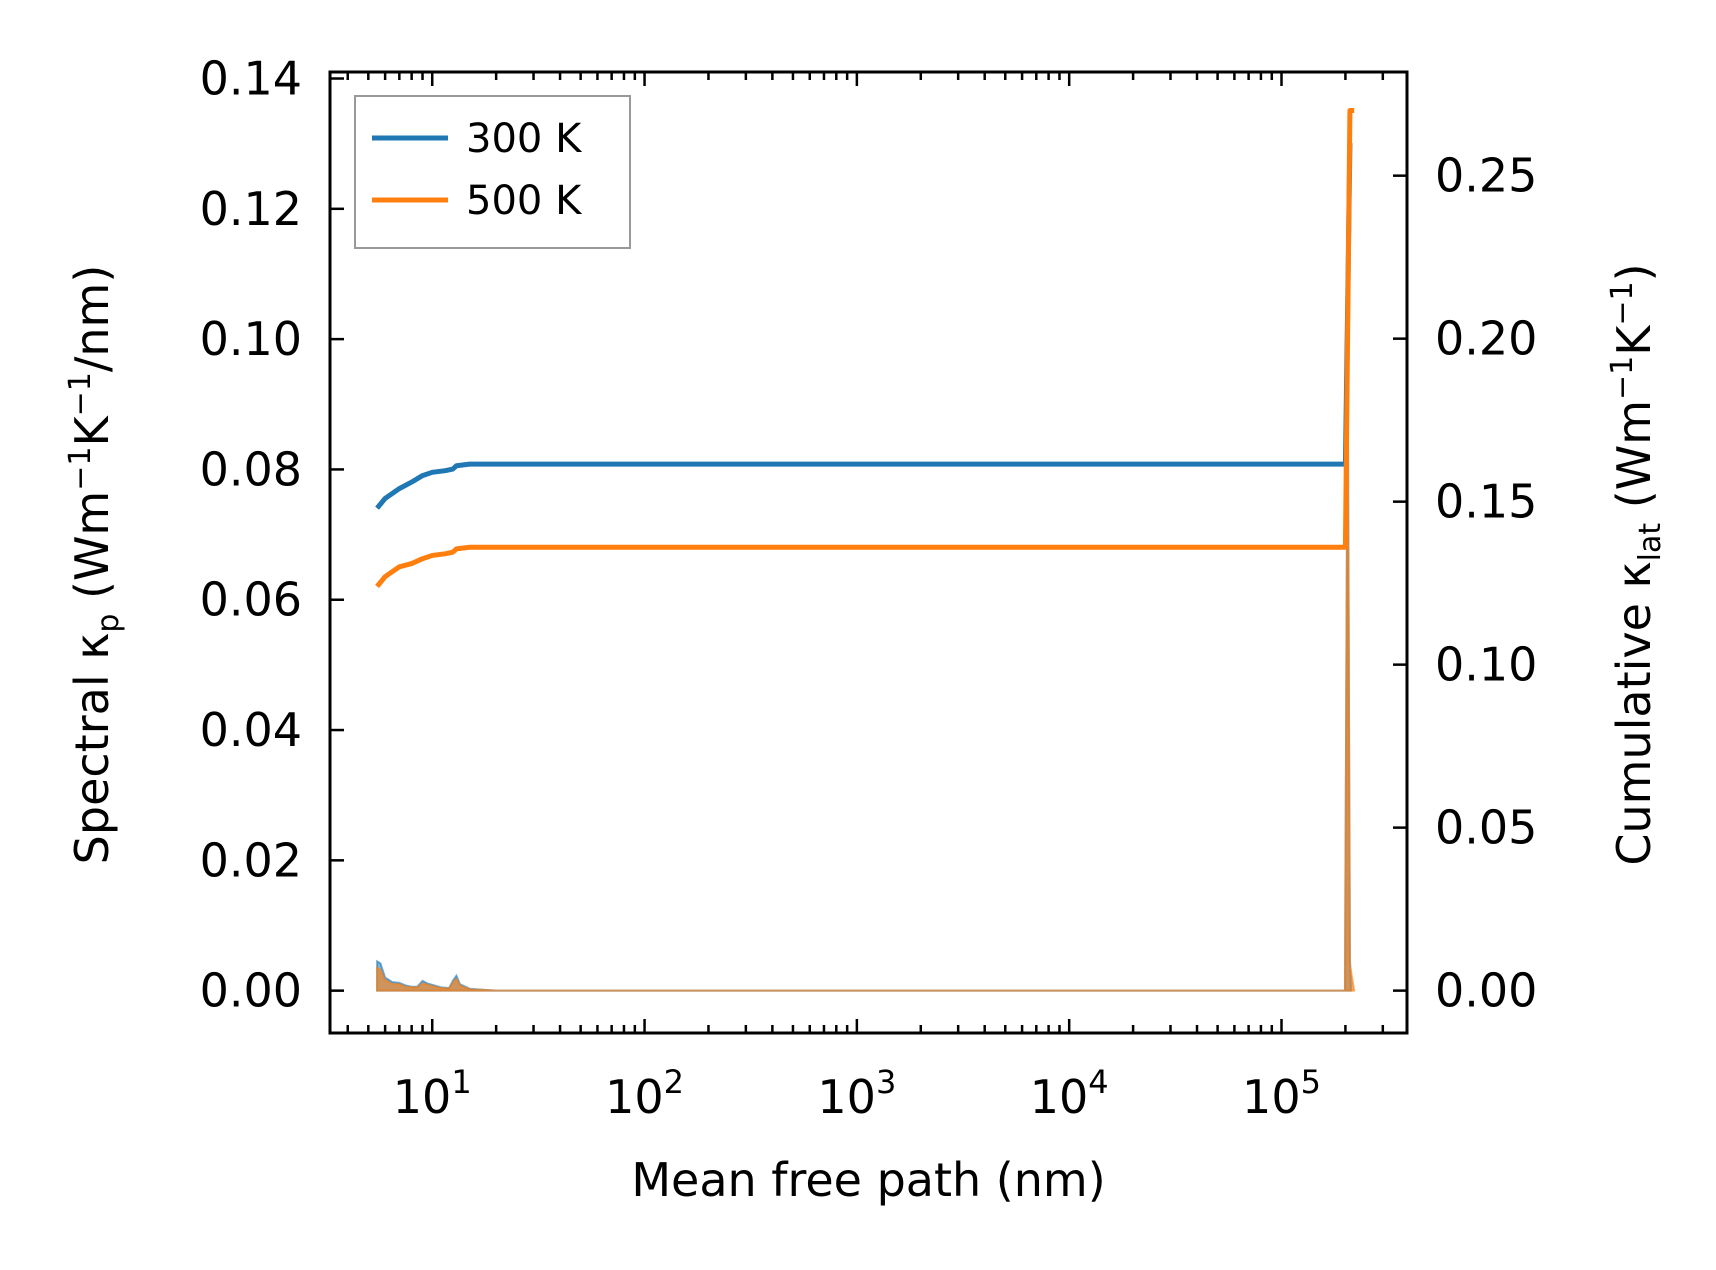 Image resolution: width=1716 pixels, height=1270 pixels. I want to click on x-tick-label: 10³, so click(856, 1093).